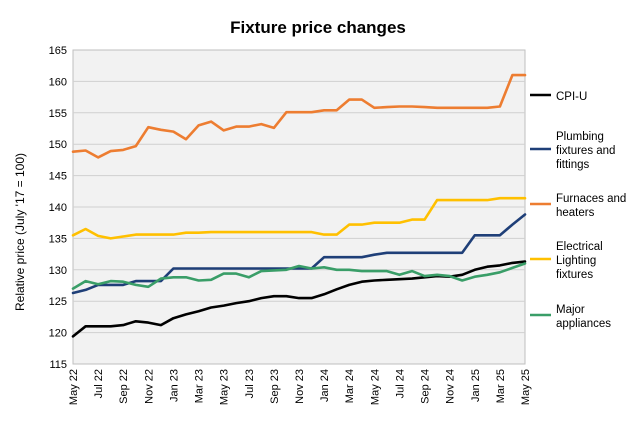  What do you see at coordinates (58, 334) in the screenshot?
I see `y-tick-label: 120` at bounding box center [58, 334].